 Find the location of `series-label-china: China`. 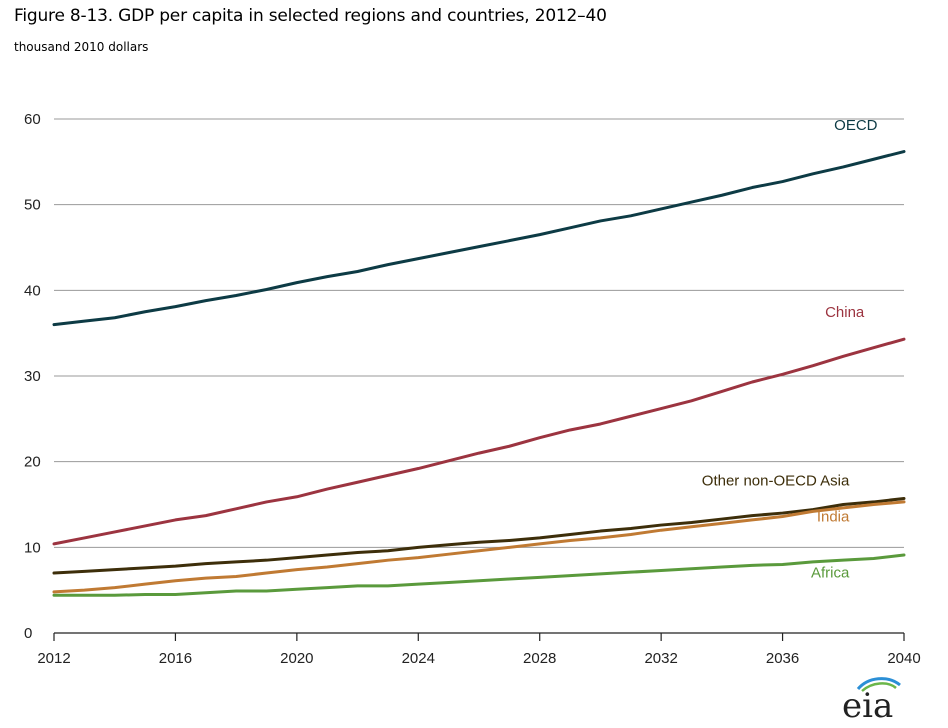

series-label-china: China is located at coordinates (845, 312).